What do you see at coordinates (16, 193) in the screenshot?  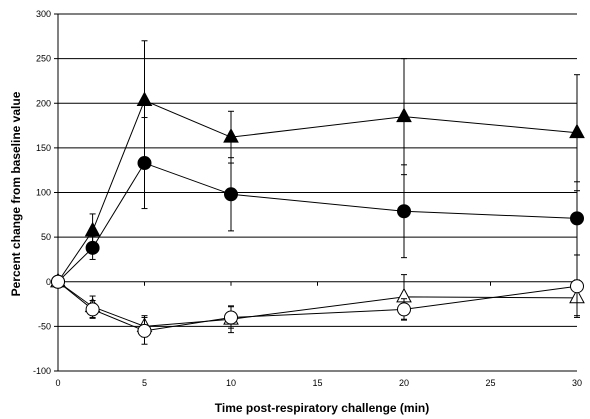 I see `y-axis-label: Percent change from baseline value` at bounding box center [16, 193].